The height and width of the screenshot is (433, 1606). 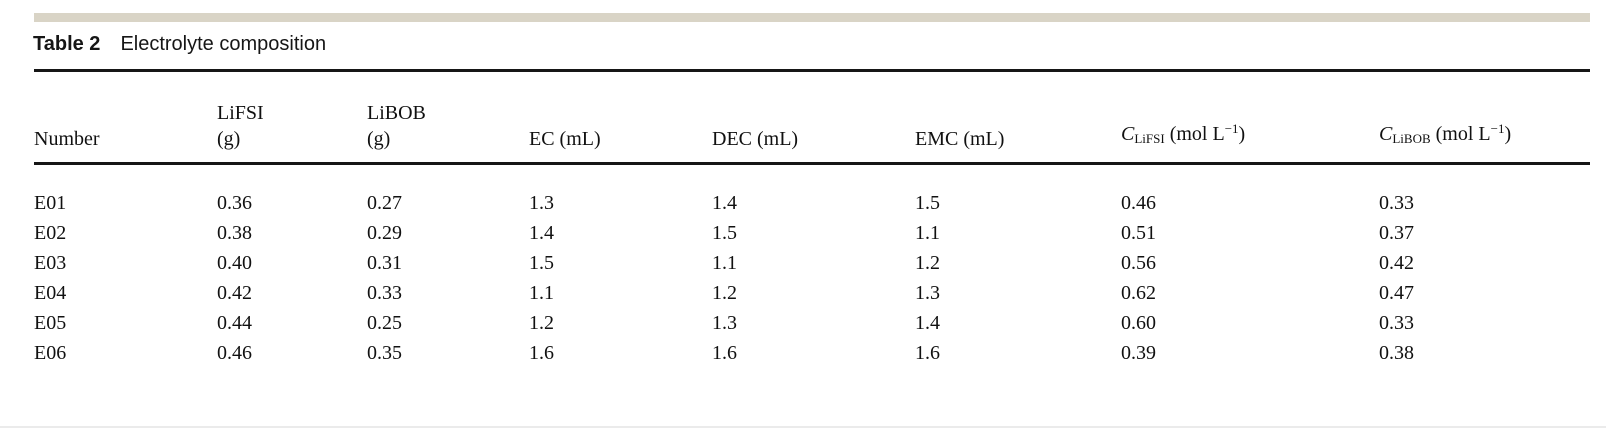 I want to click on table-row: E02 0.38 0.29 1.4 1.5 1.1 0.51 0.37, so click(x=812, y=233).